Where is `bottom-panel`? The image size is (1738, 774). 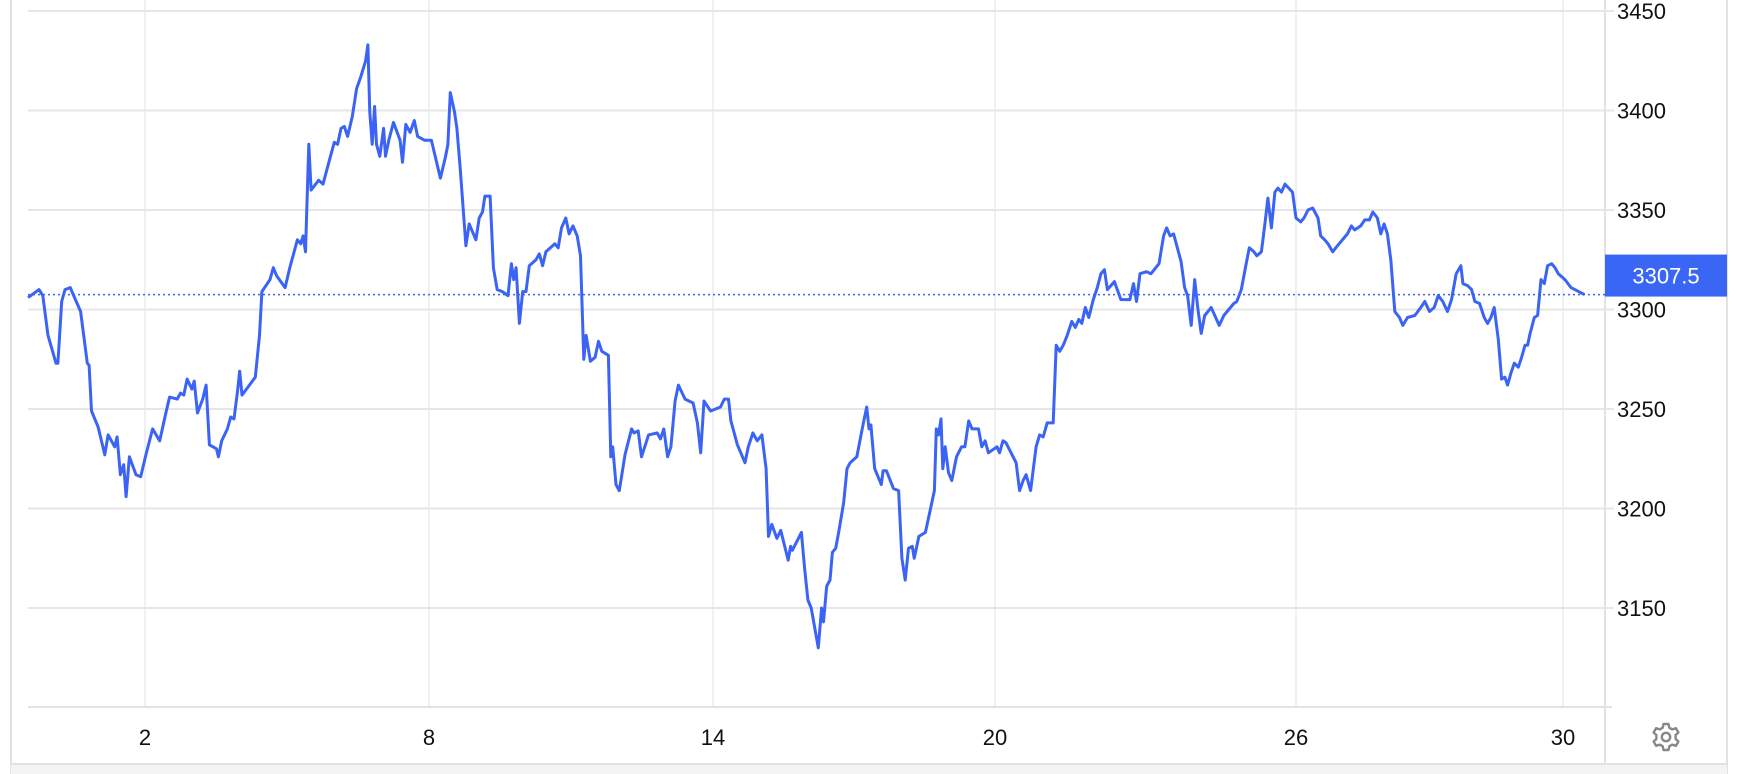
bottom-panel is located at coordinates (869, 769).